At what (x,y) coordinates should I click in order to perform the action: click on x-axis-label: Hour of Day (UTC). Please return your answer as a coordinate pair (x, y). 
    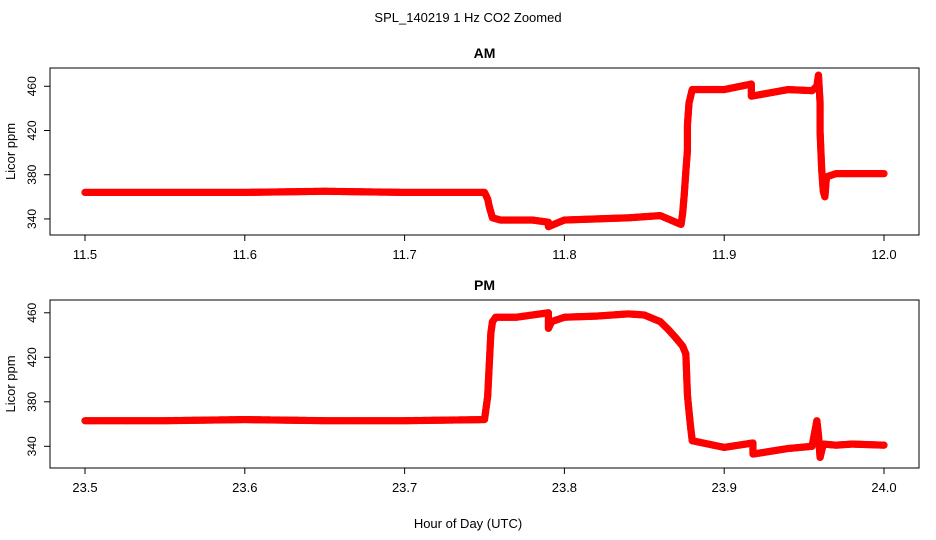
    Looking at the image, I should click on (468, 523).